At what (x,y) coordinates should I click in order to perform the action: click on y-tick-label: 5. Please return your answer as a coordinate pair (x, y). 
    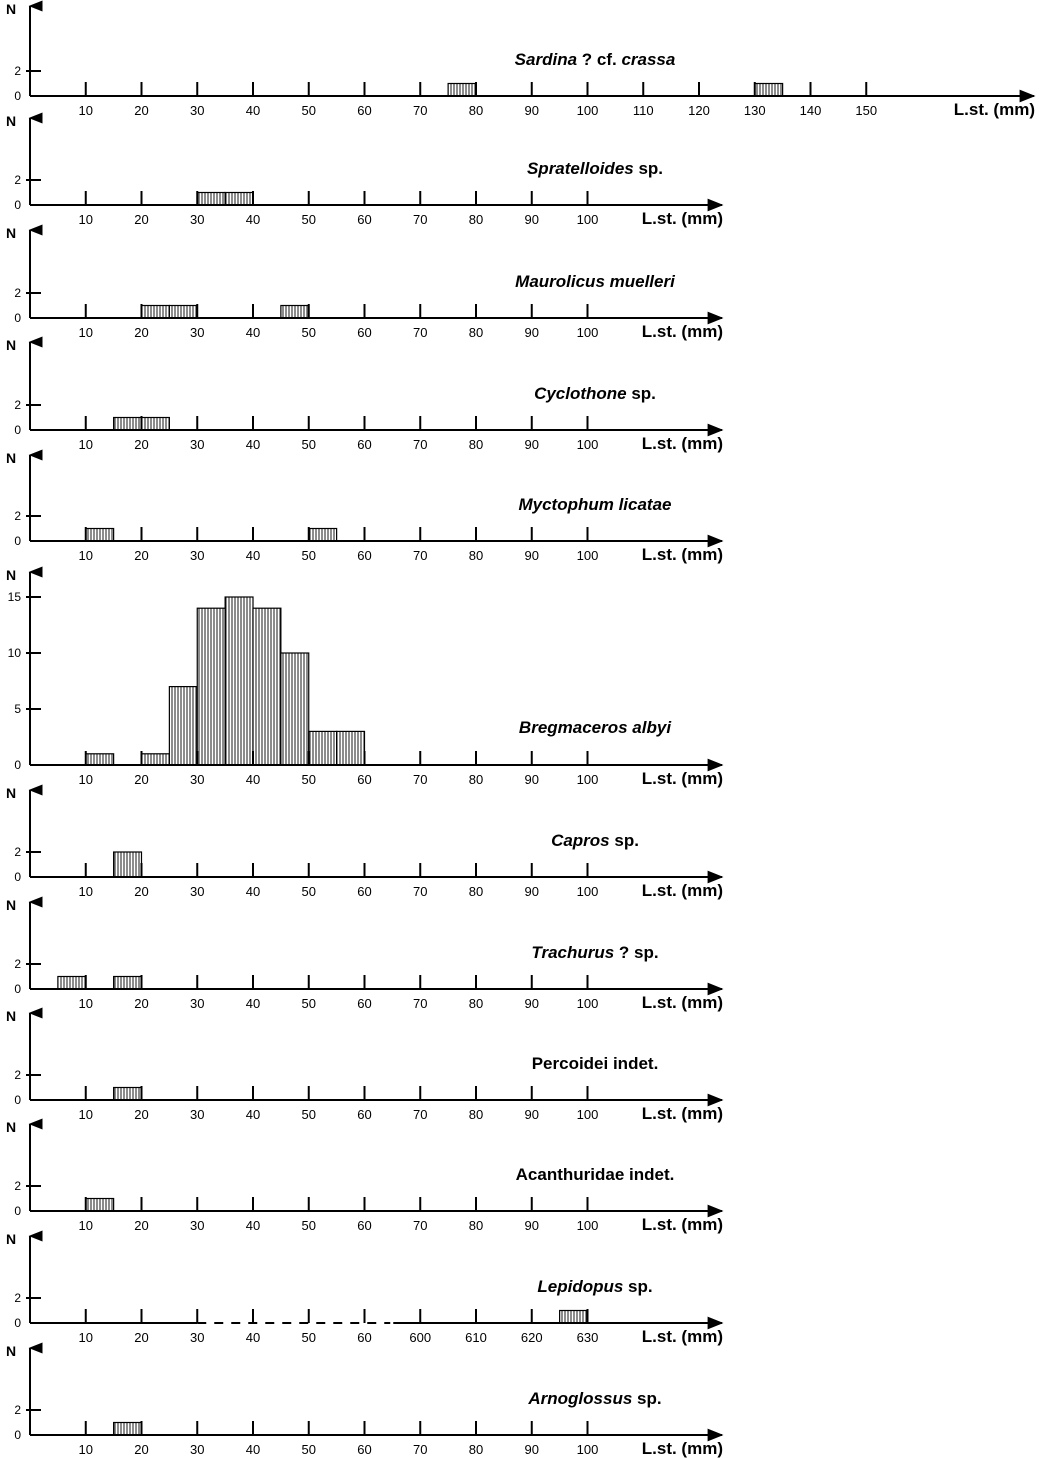
    Looking at the image, I should click on (17, 709).